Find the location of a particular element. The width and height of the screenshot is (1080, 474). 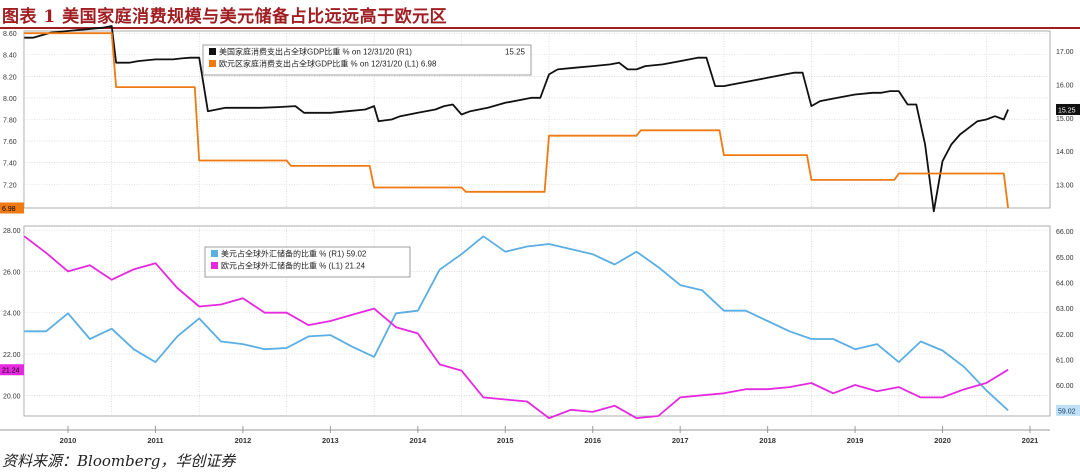

top-ytick-left: 8.20 is located at coordinates (10, 77).